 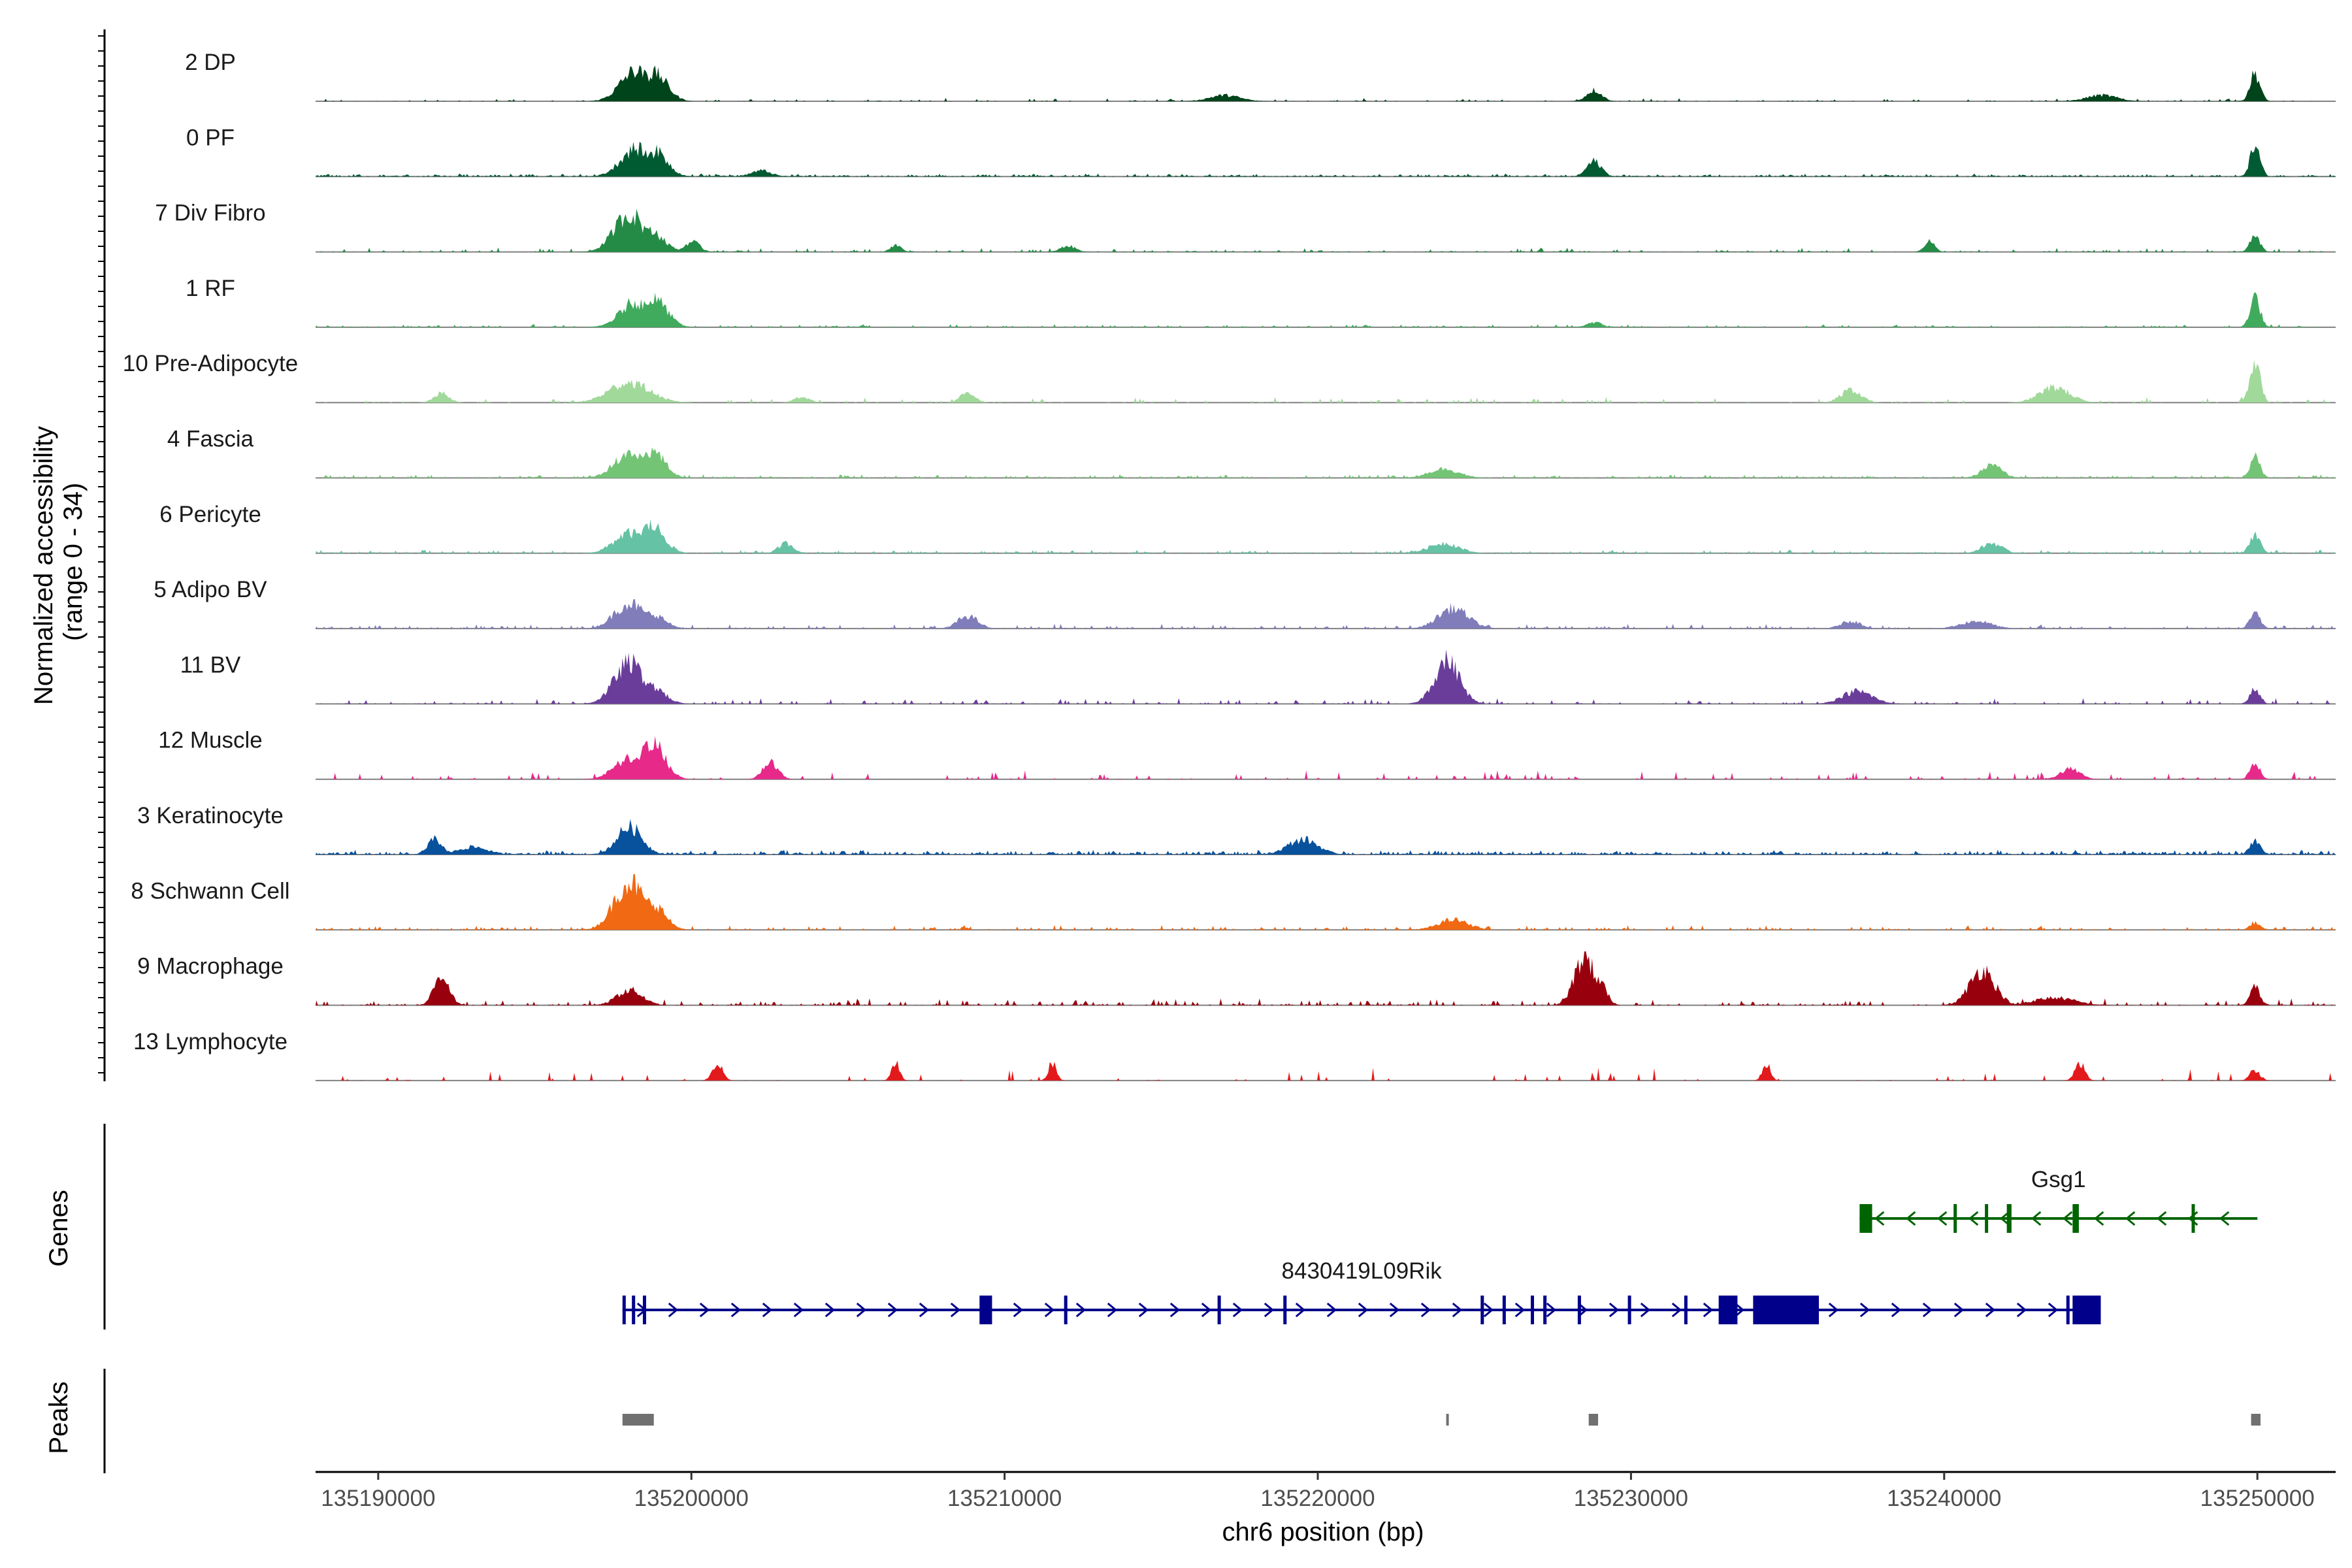 I want to click on track-3: 7 Div Fibro, so click(x=1245, y=227).